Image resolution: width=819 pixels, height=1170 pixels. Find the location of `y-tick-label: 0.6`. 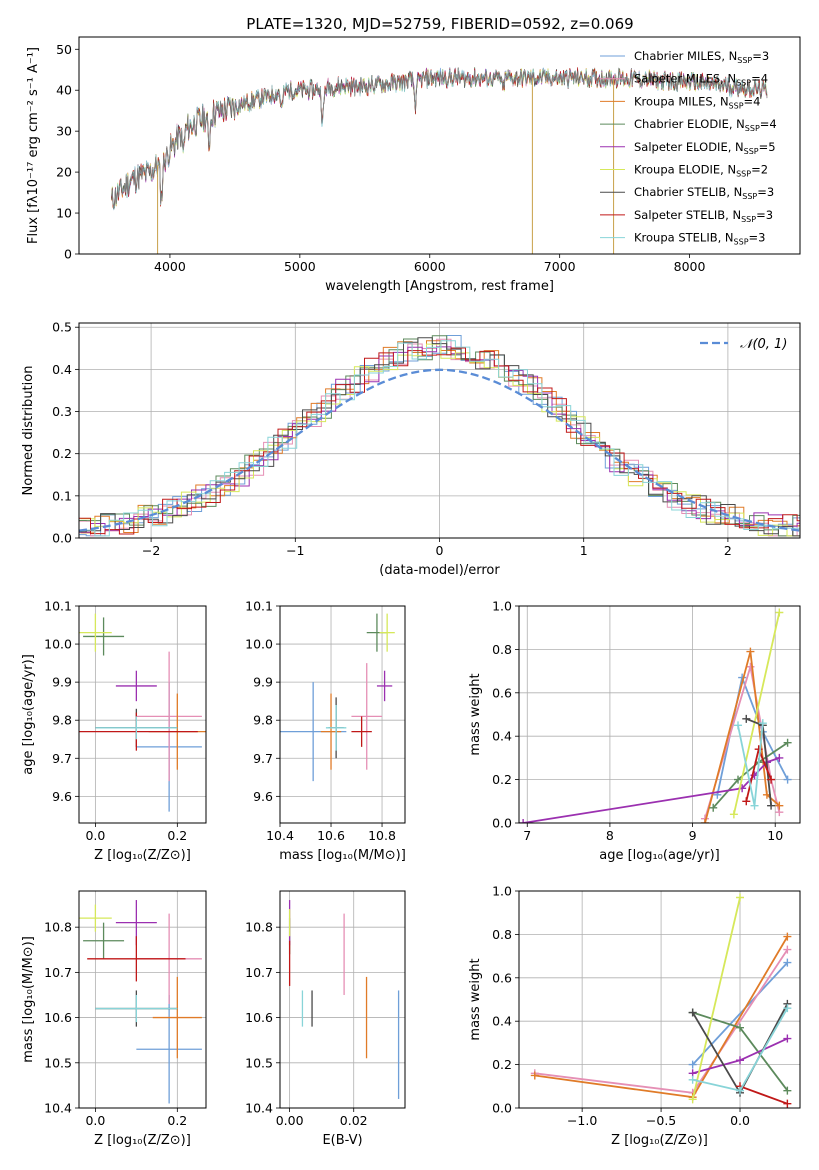

y-tick-label: 0.6 is located at coordinates (502, 977).